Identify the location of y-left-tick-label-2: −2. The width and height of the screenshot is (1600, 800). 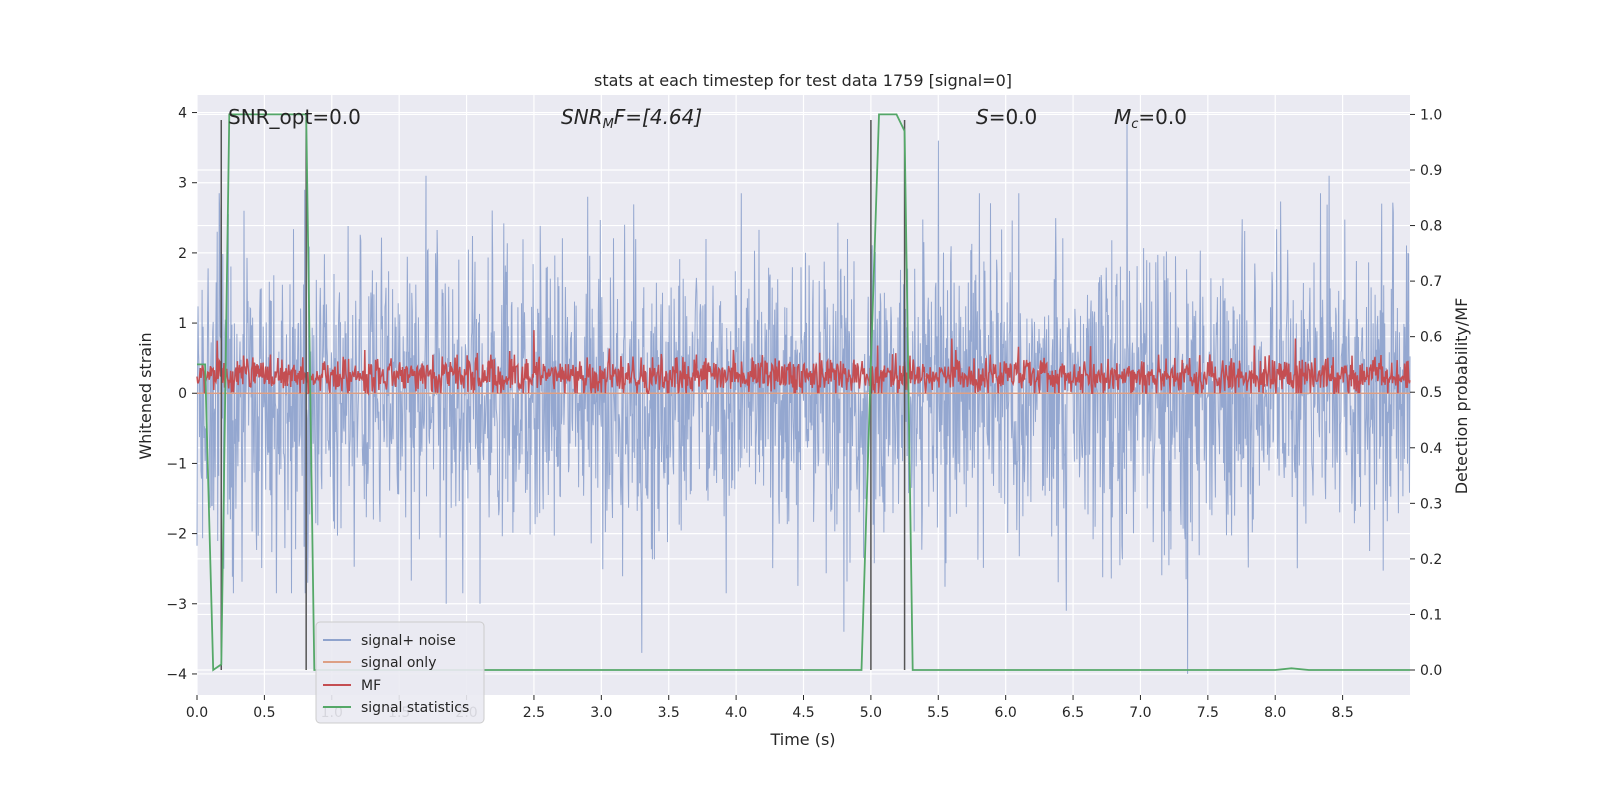
(176, 535).